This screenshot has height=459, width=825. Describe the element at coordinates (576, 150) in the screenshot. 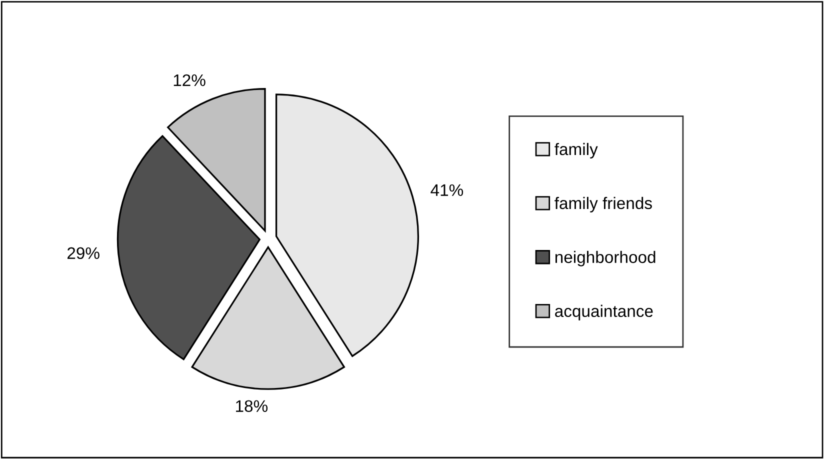

I see `legend-label: family` at that location.